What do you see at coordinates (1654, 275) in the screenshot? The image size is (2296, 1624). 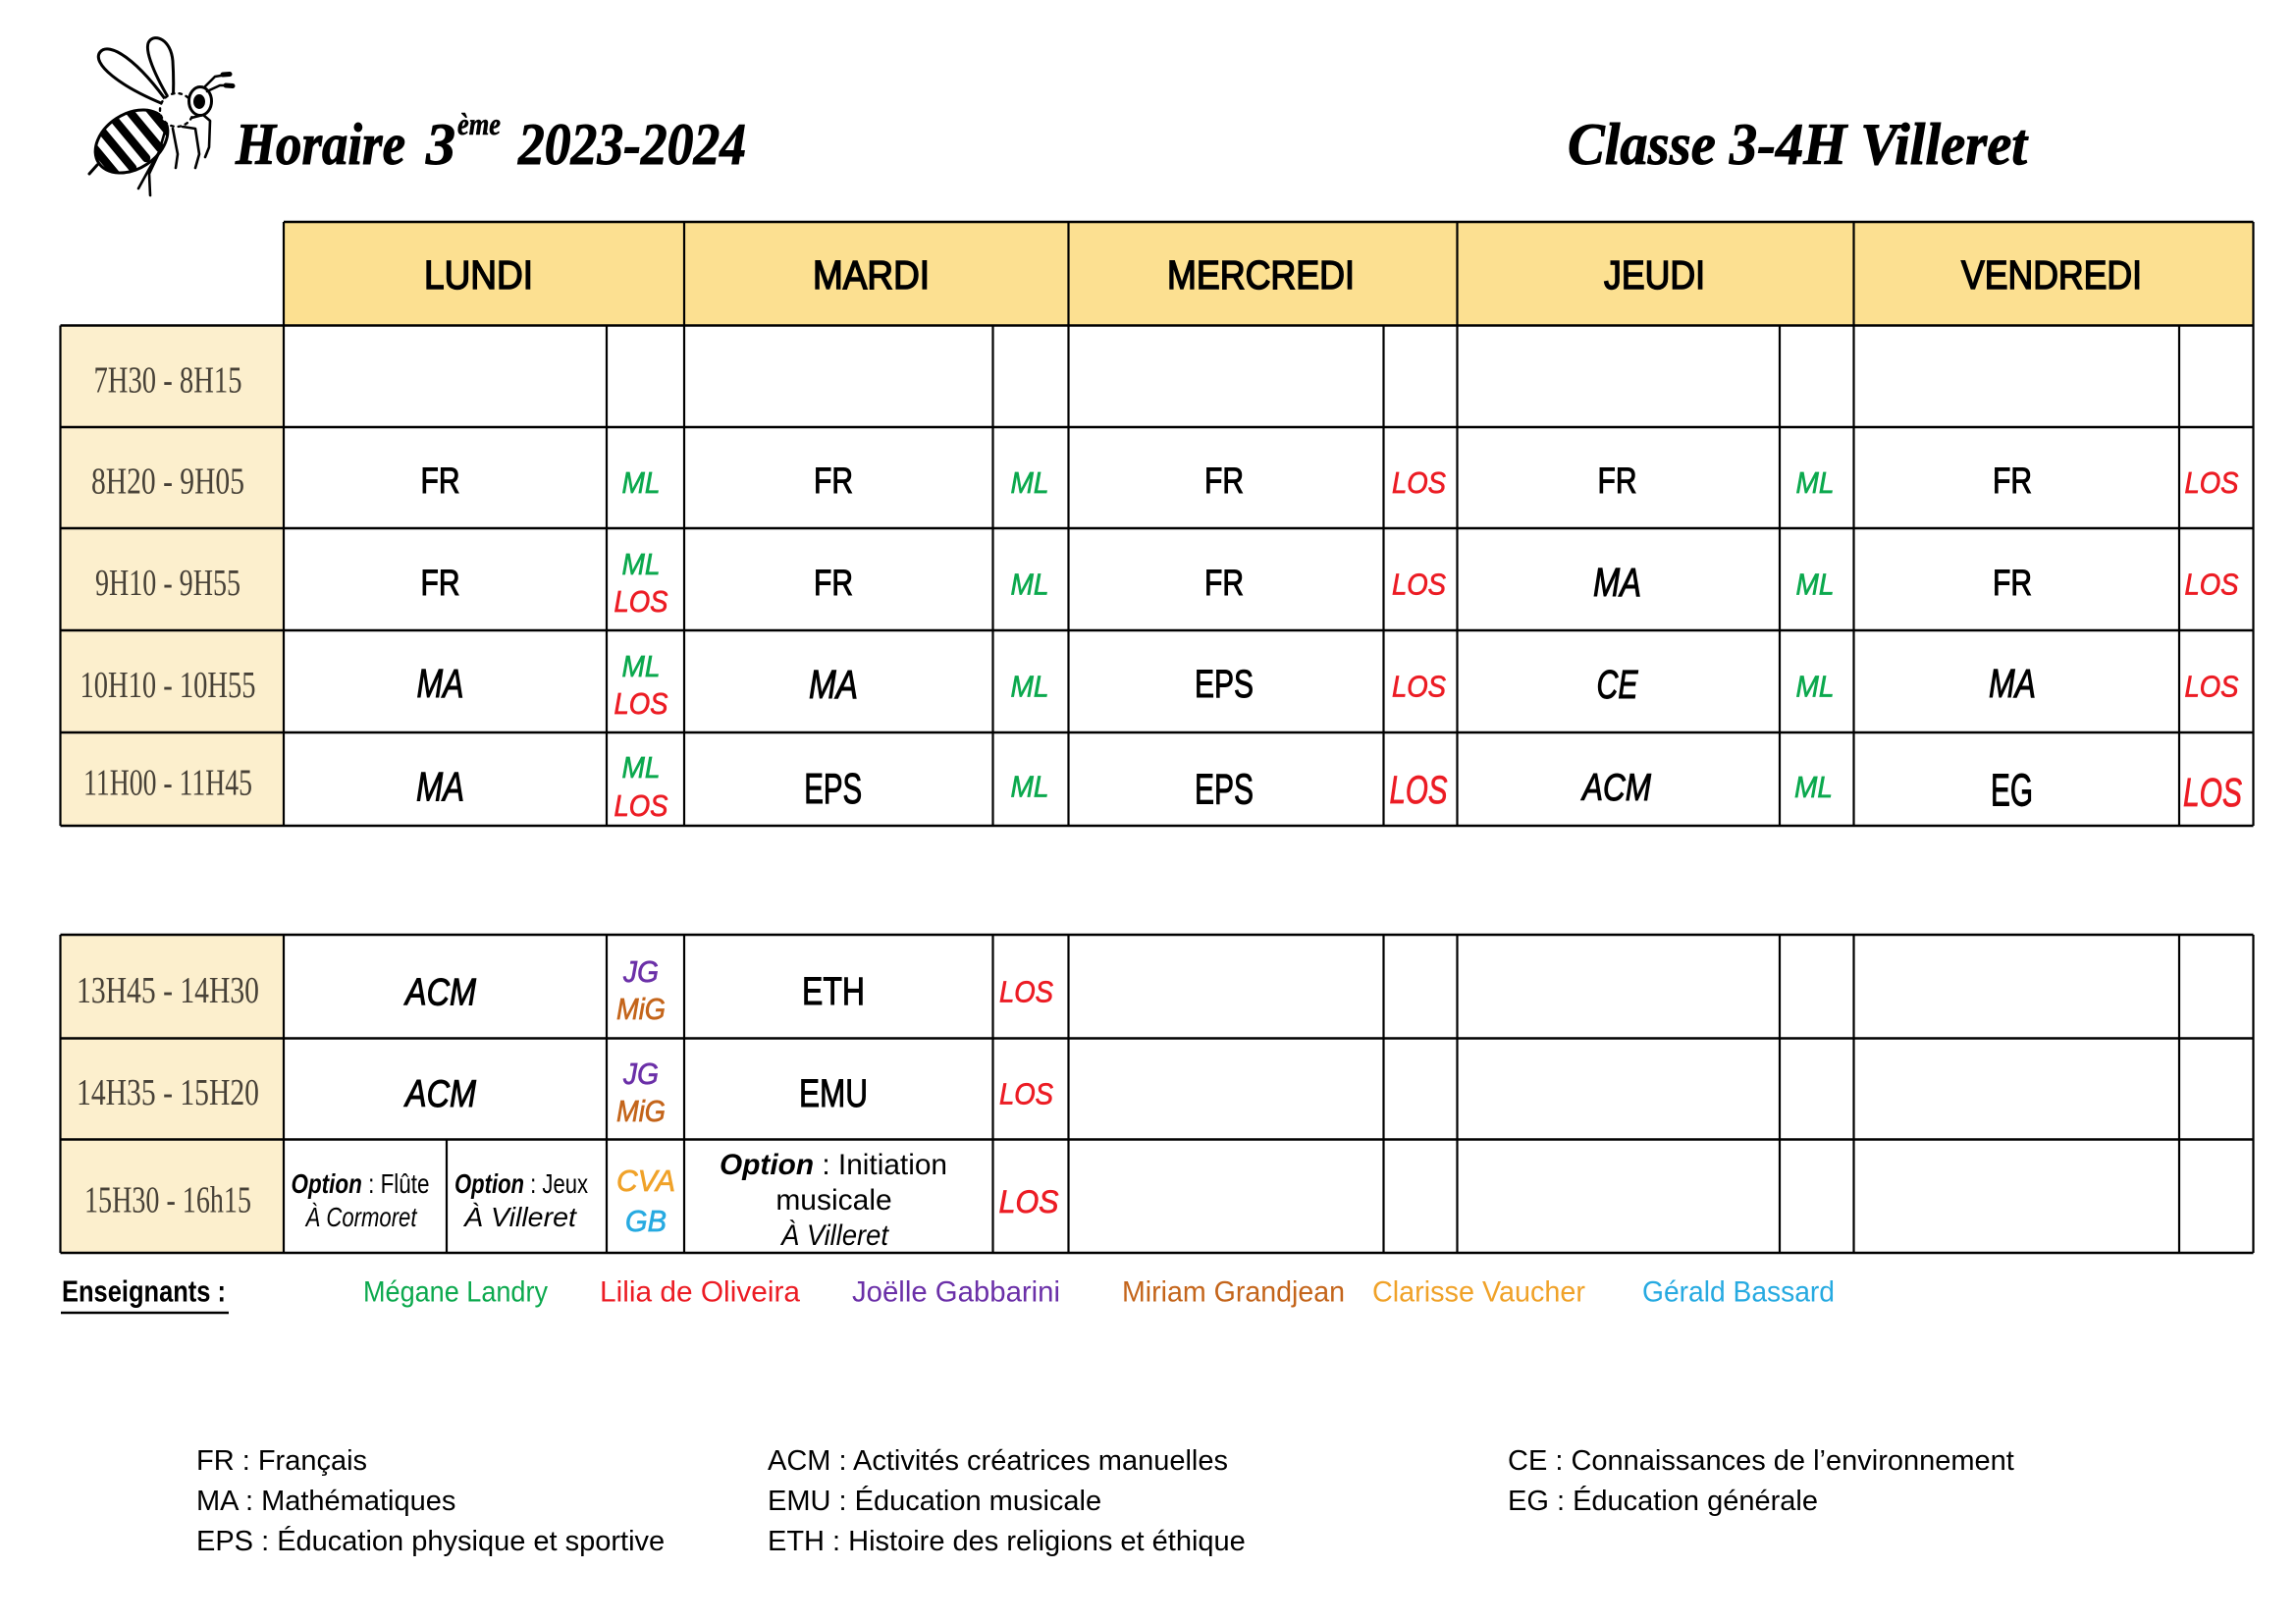 I see `svg-text: JEUDI` at bounding box center [1654, 275].